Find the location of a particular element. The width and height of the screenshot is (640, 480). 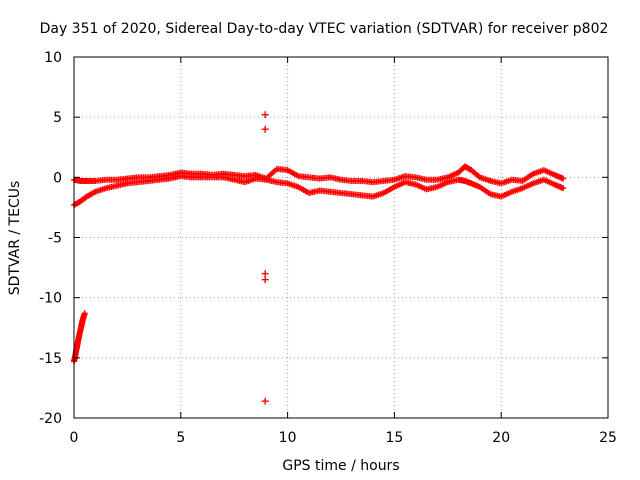

x-tick-label: 15 is located at coordinates (394, 438).